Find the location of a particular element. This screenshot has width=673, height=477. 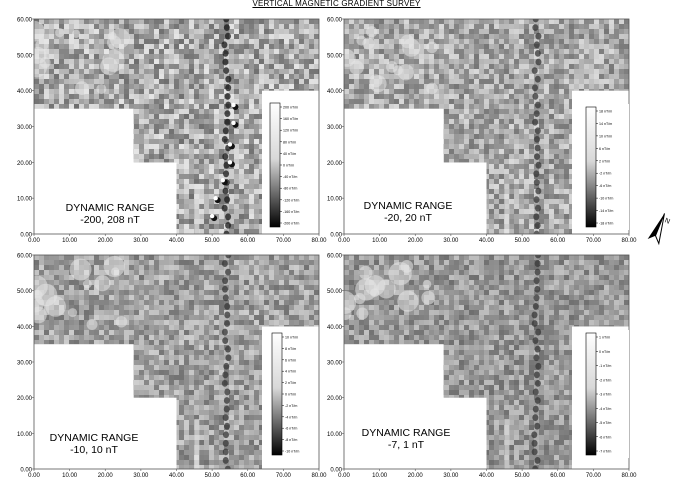

legend-label: 40 nT/m is located at coordinates (289, 154).